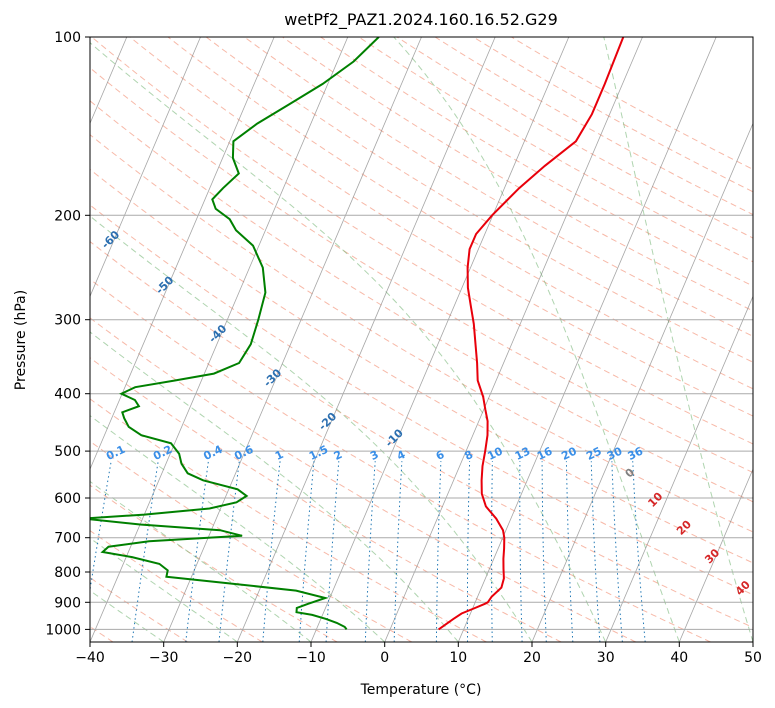 The image size is (775, 708). I want to click on y-tick-label: 800, so click(67, 573).